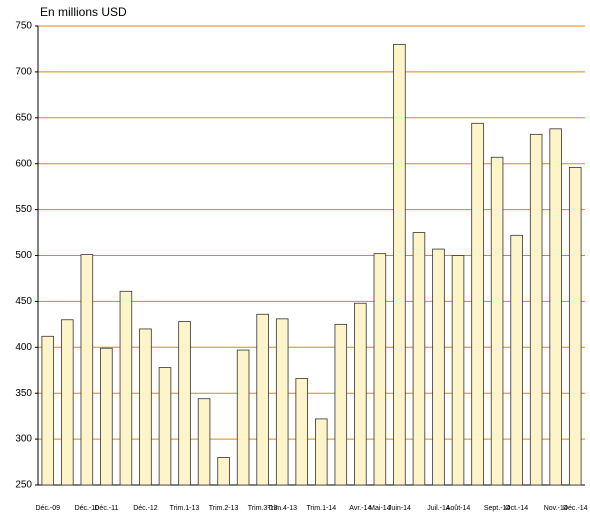 This screenshot has width=590, height=525. Describe the element at coordinates (23, 347) in the screenshot. I see `y-tick-label: 400` at that location.